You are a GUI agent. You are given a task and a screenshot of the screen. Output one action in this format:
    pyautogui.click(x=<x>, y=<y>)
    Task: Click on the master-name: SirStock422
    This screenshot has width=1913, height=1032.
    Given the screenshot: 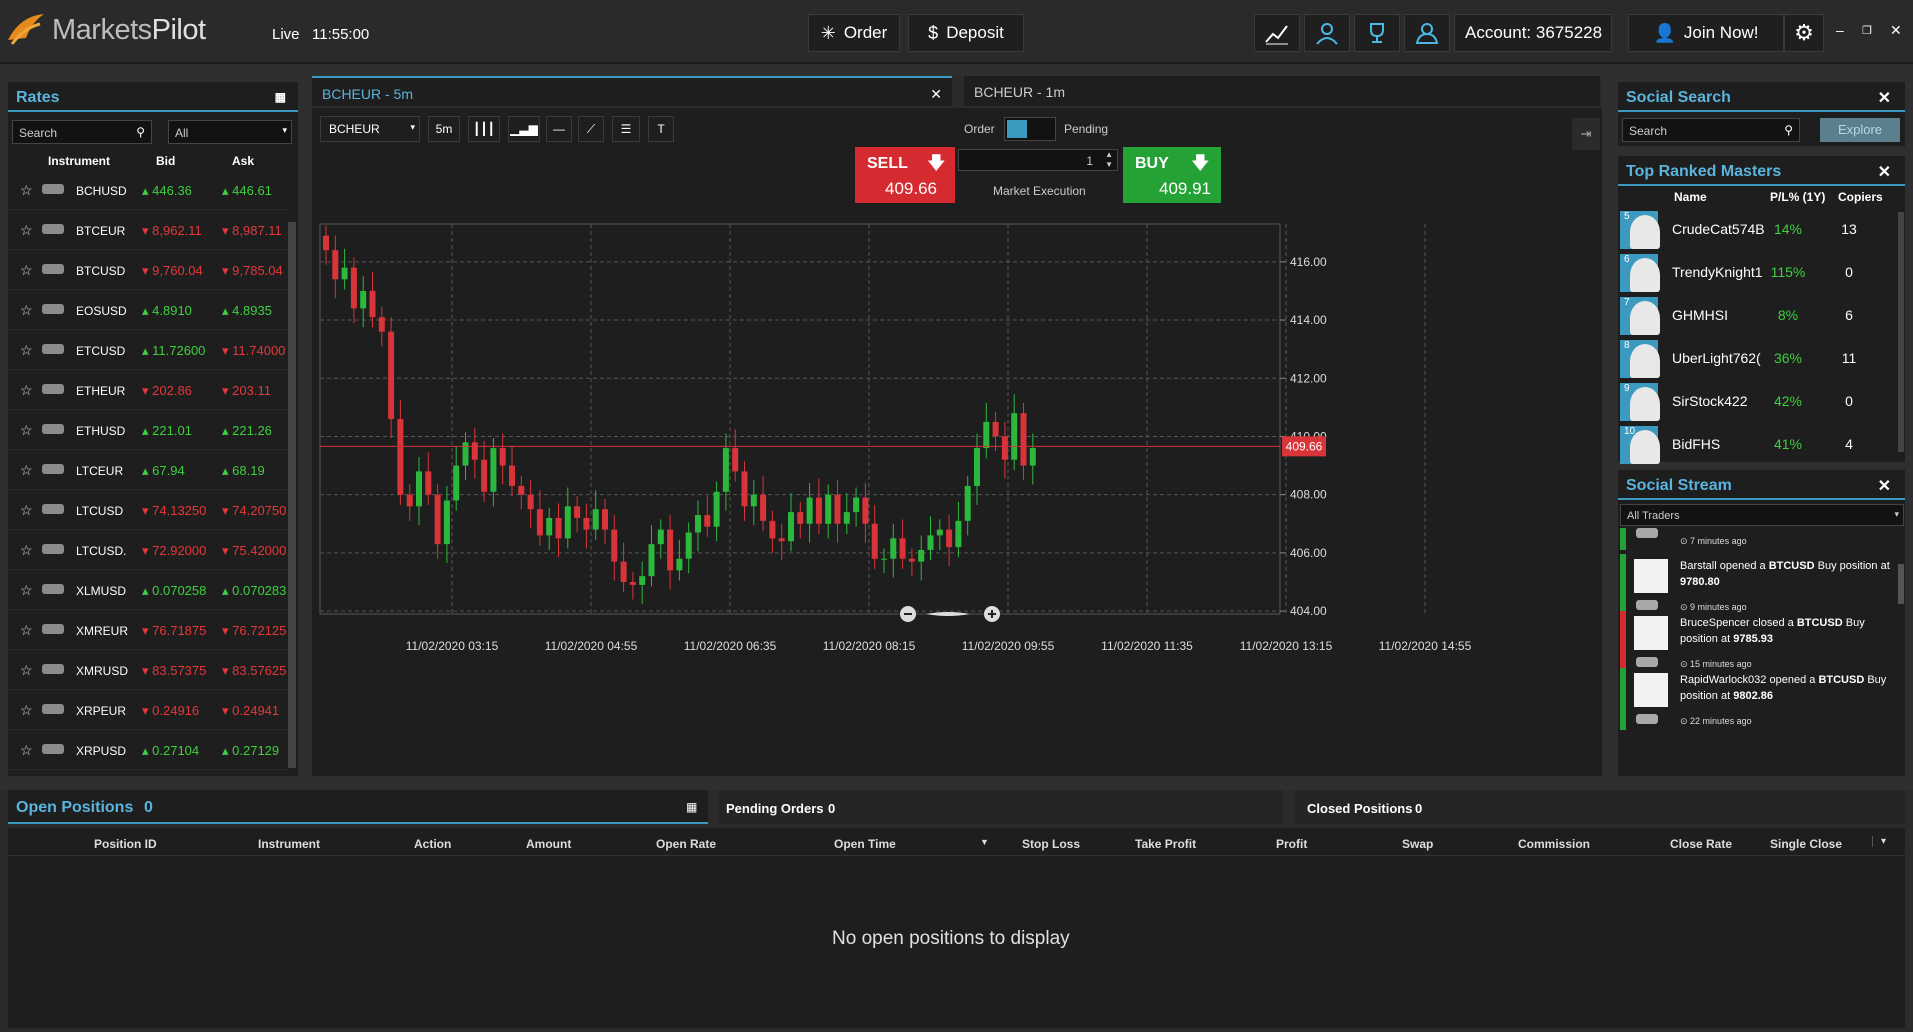 What is the action you would take?
    pyautogui.click(x=1710, y=401)
    